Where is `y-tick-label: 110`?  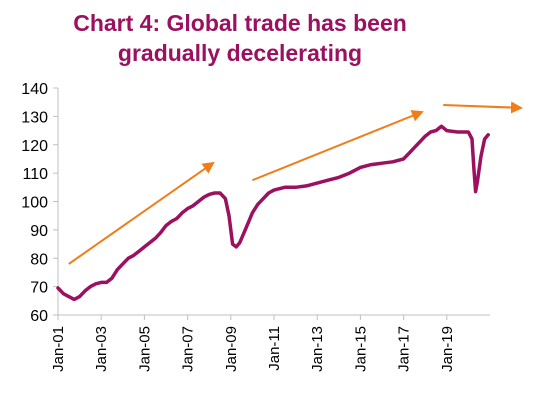 y-tick-label: 110 is located at coordinates (35, 174).